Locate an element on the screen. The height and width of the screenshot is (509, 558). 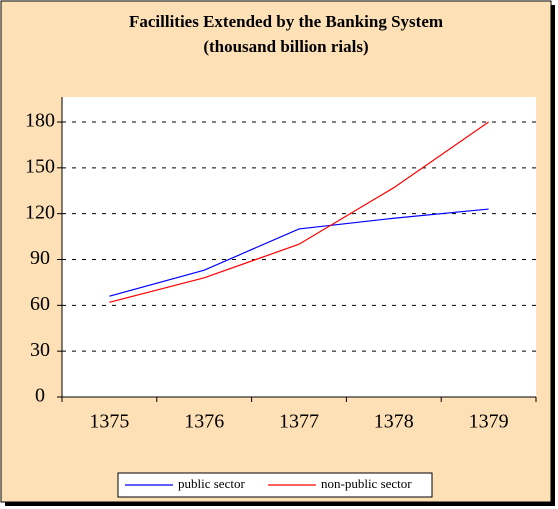
y-tick-label: 120 is located at coordinates (40, 212).